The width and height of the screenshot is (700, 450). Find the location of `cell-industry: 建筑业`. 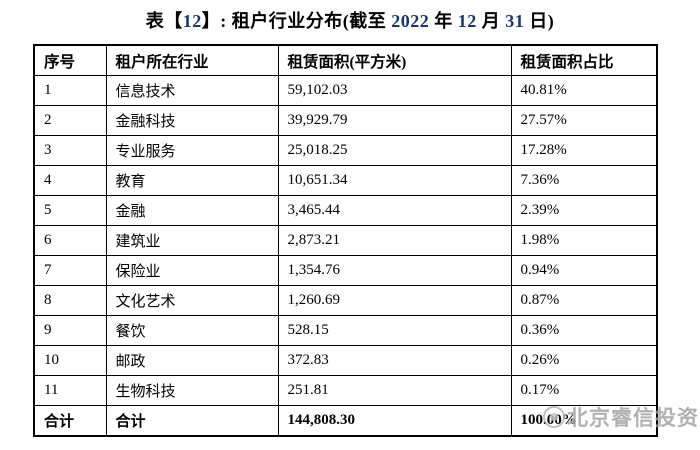

cell-industry: 建筑业 is located at coordinates (192, 240).